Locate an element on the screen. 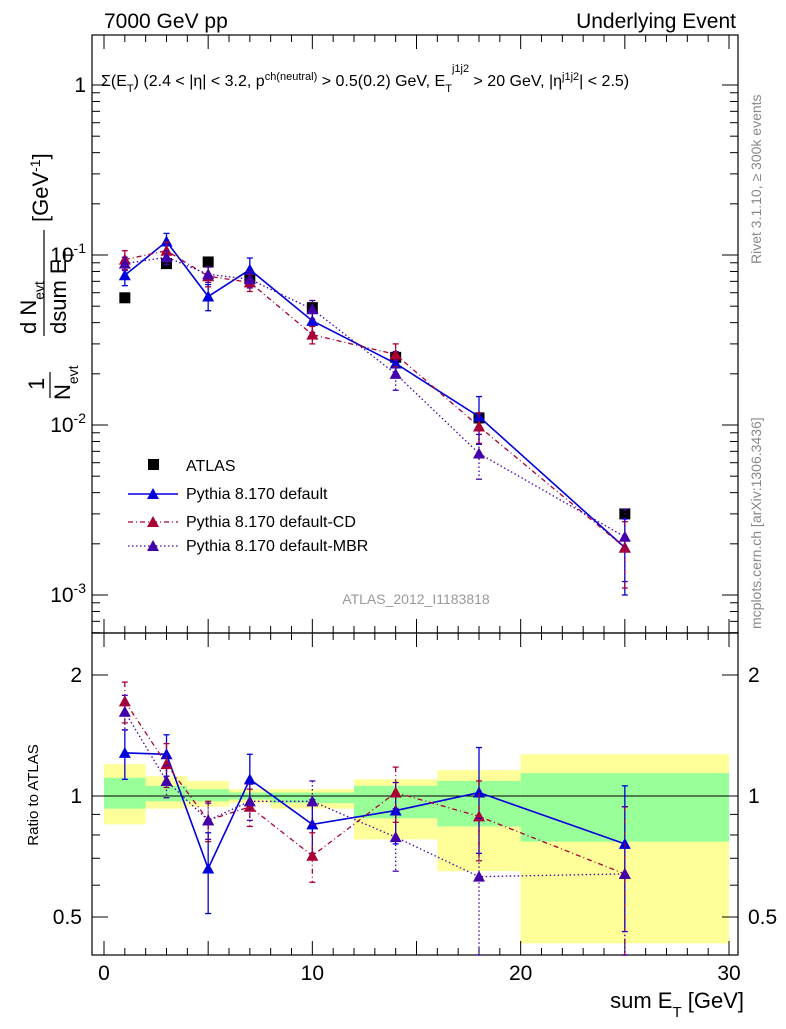 Image resolution: width=786 pixels, height=1029 pixels. ratio-y-tick-label-right: 0.5 is located at coordinates (762, 917).